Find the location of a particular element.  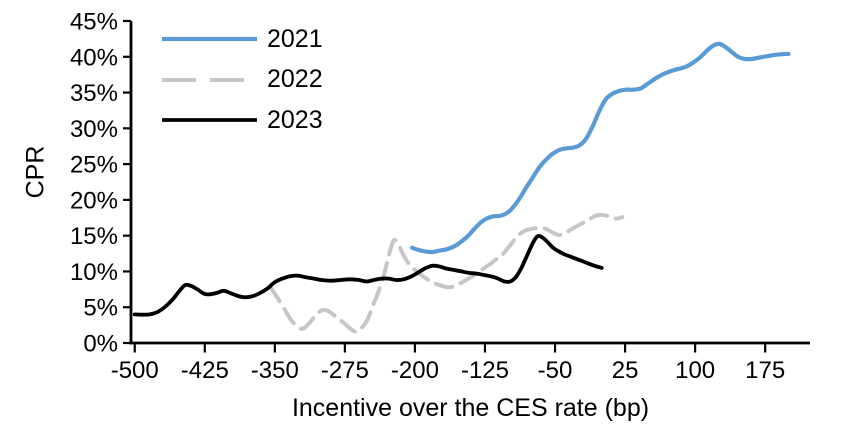

legend-item-2023: 2023 is located at coordinates (242, 120).